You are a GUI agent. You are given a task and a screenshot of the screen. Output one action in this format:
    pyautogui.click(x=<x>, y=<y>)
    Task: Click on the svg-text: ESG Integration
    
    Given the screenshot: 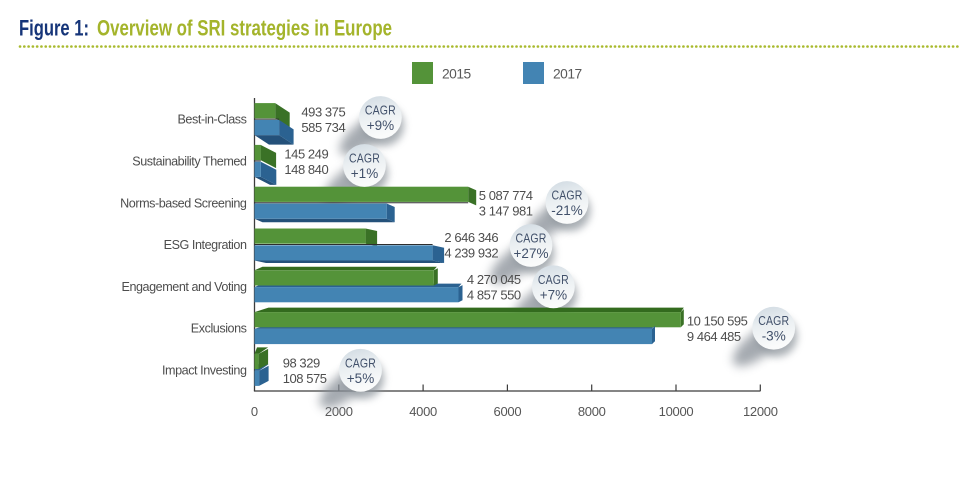 What is the action you would take?
    pyautogui.click(x=205, y=245)
    